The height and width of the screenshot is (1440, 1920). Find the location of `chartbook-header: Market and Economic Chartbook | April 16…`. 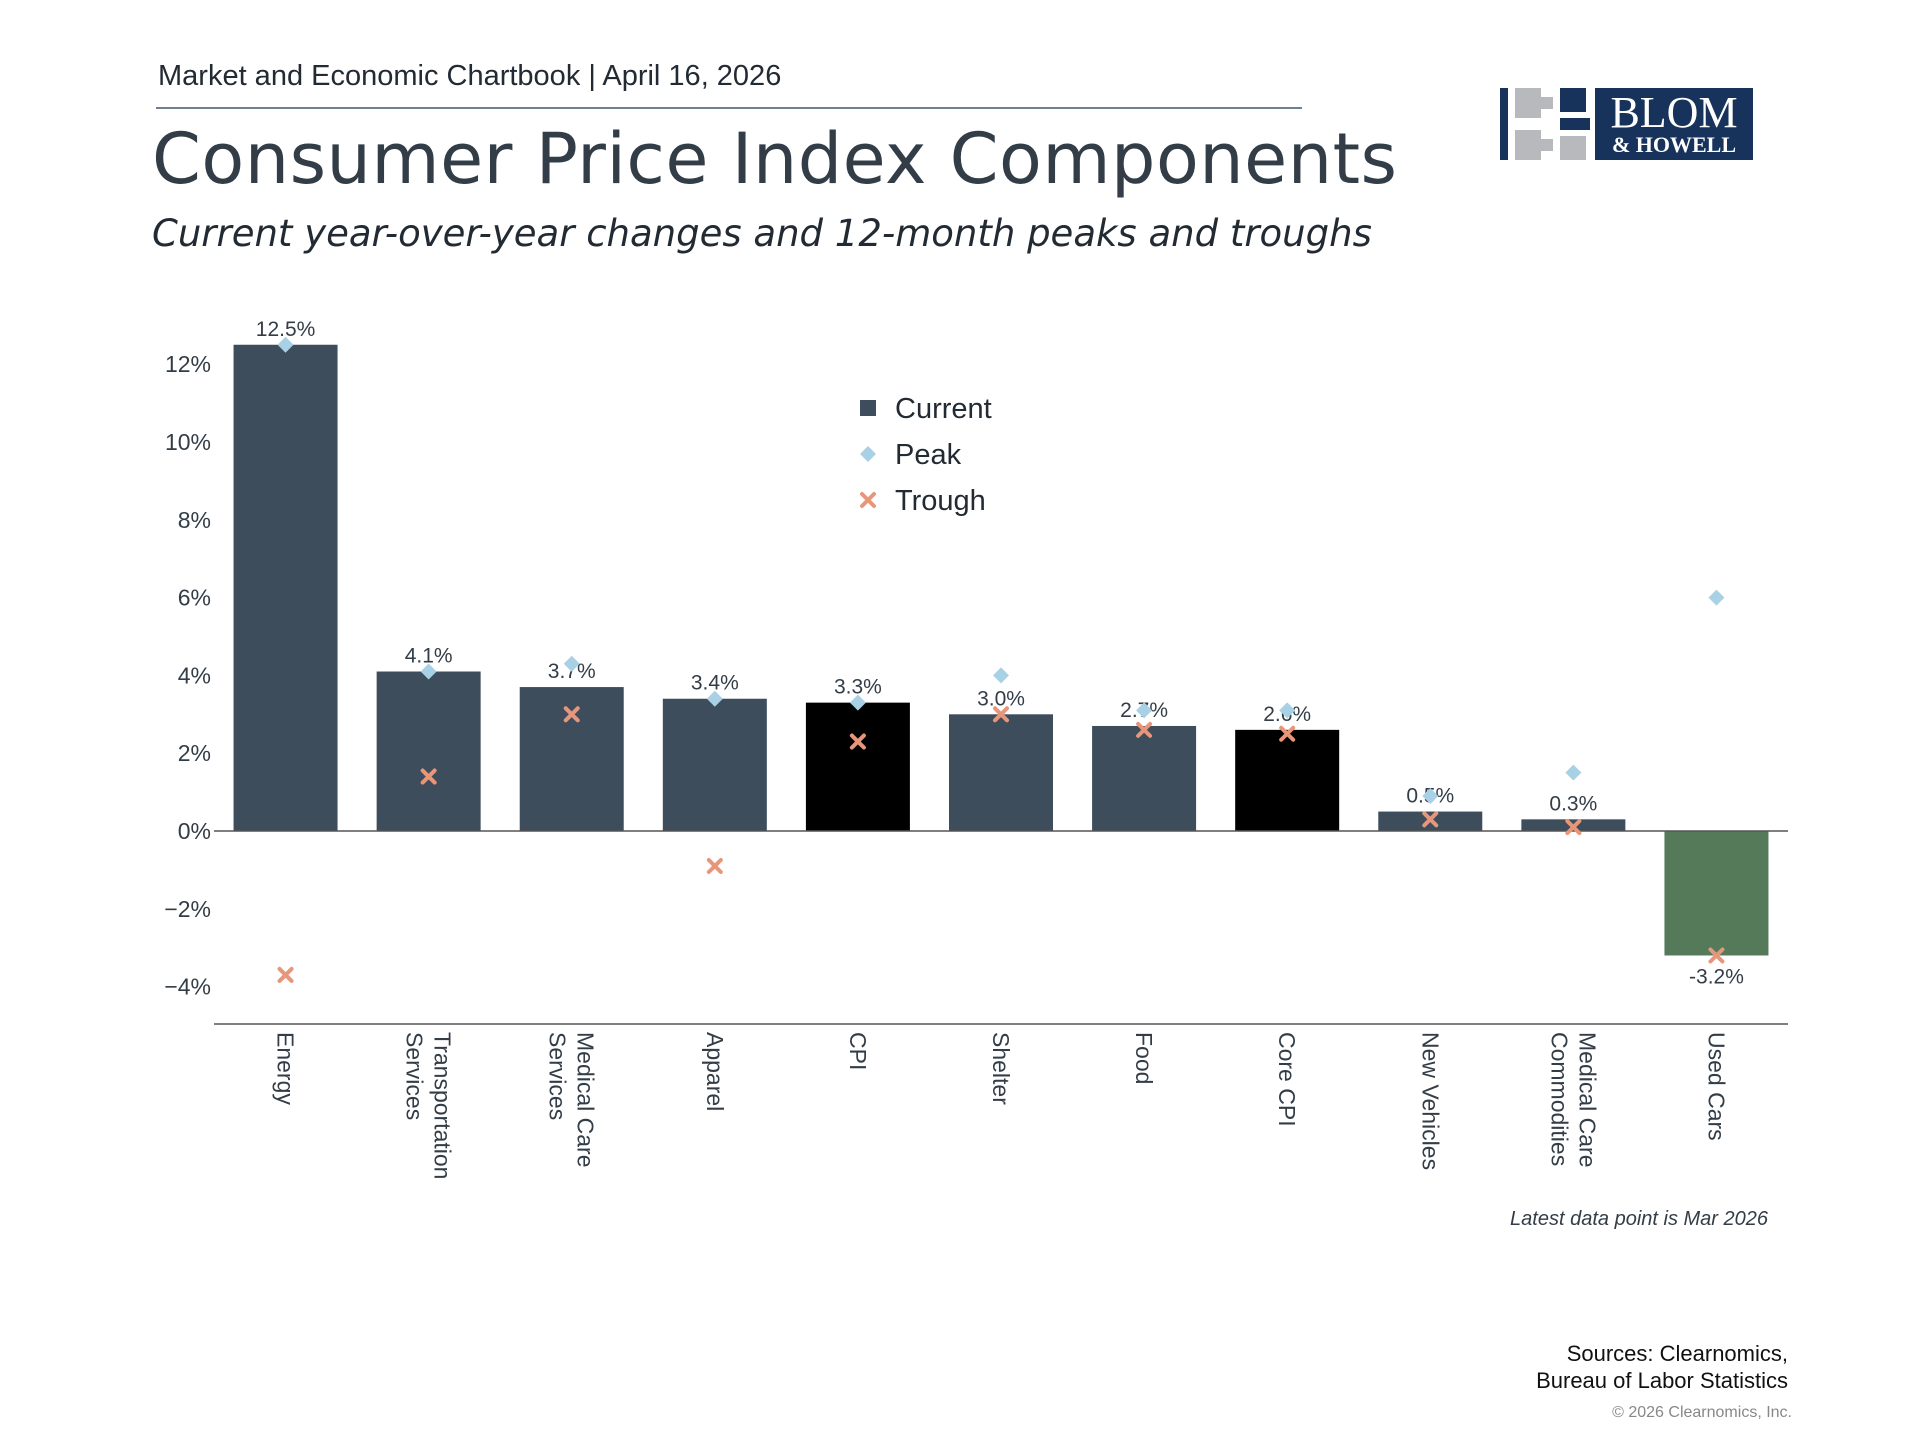

chartbook-header: Market and Economic Chartbook | April 16… is located at coordinates (470, 76).